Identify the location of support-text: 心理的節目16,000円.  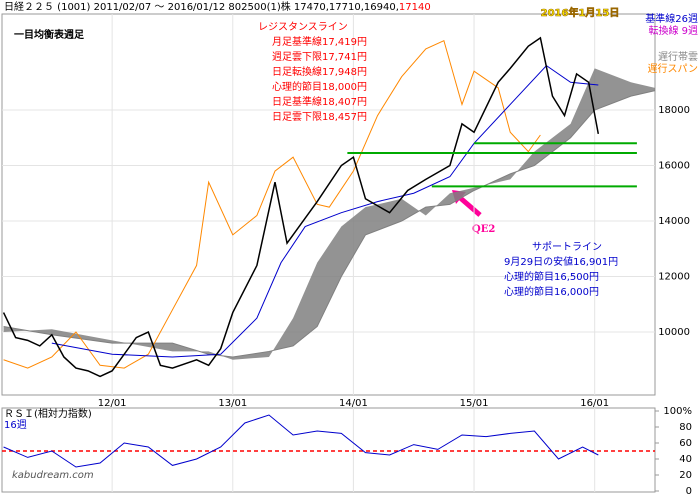
(551, 291).